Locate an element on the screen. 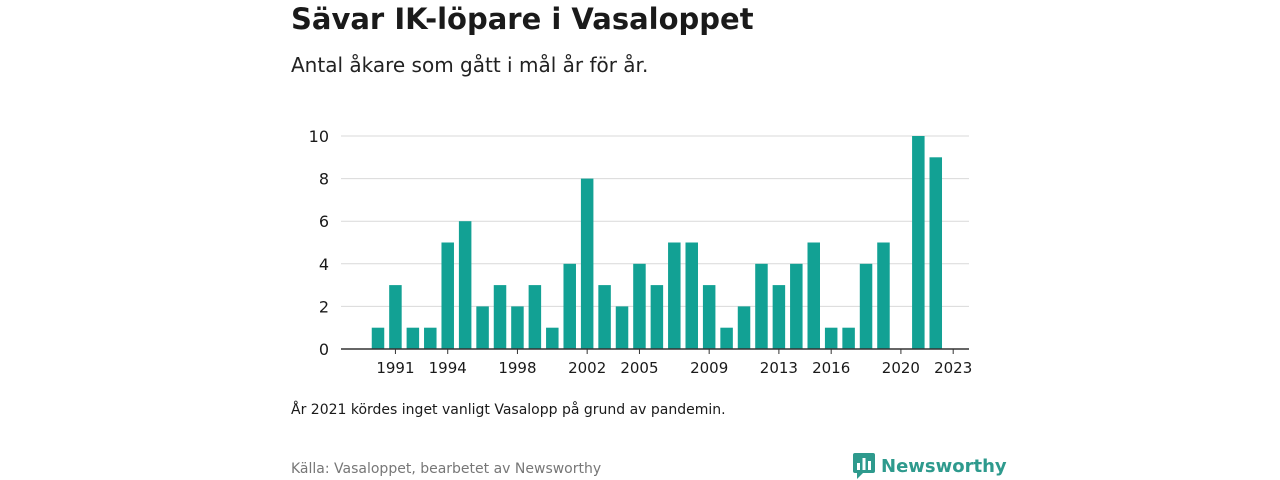  bar-2006 is located at coordinates (657, 317).